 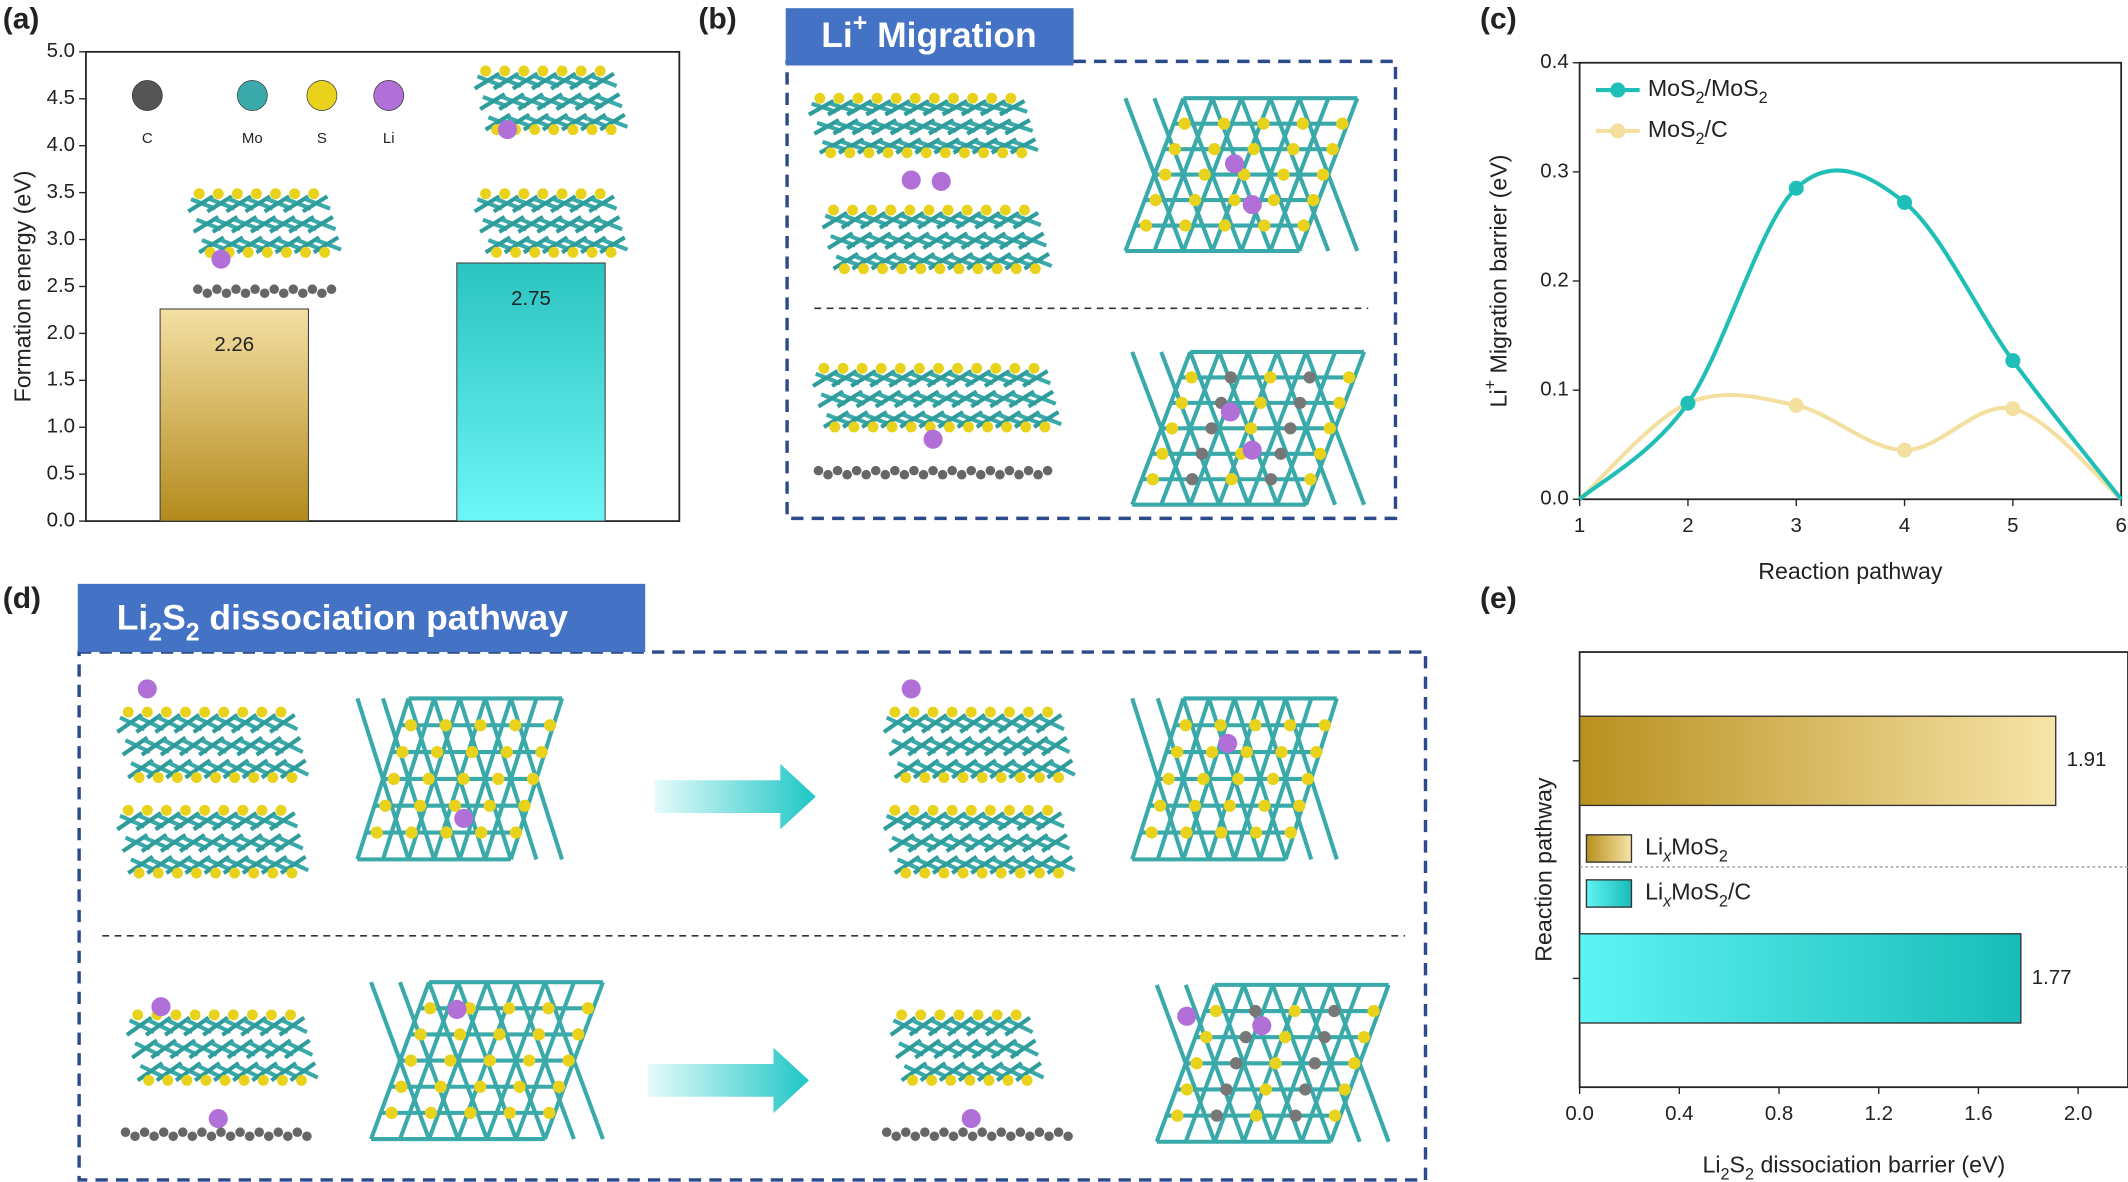 I want to click on legend-label: S, so click(x=322, y=138).